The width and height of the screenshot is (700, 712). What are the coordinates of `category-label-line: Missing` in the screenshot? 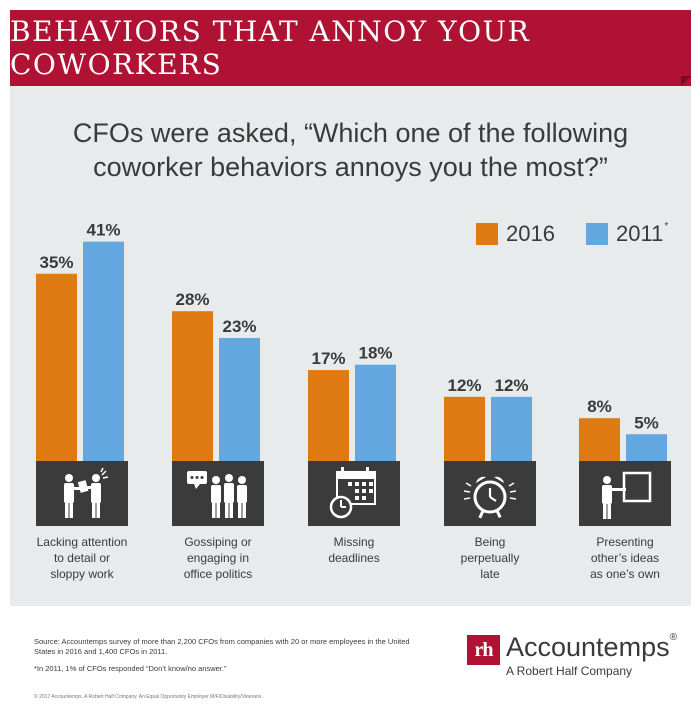 It's located at (354, 542).